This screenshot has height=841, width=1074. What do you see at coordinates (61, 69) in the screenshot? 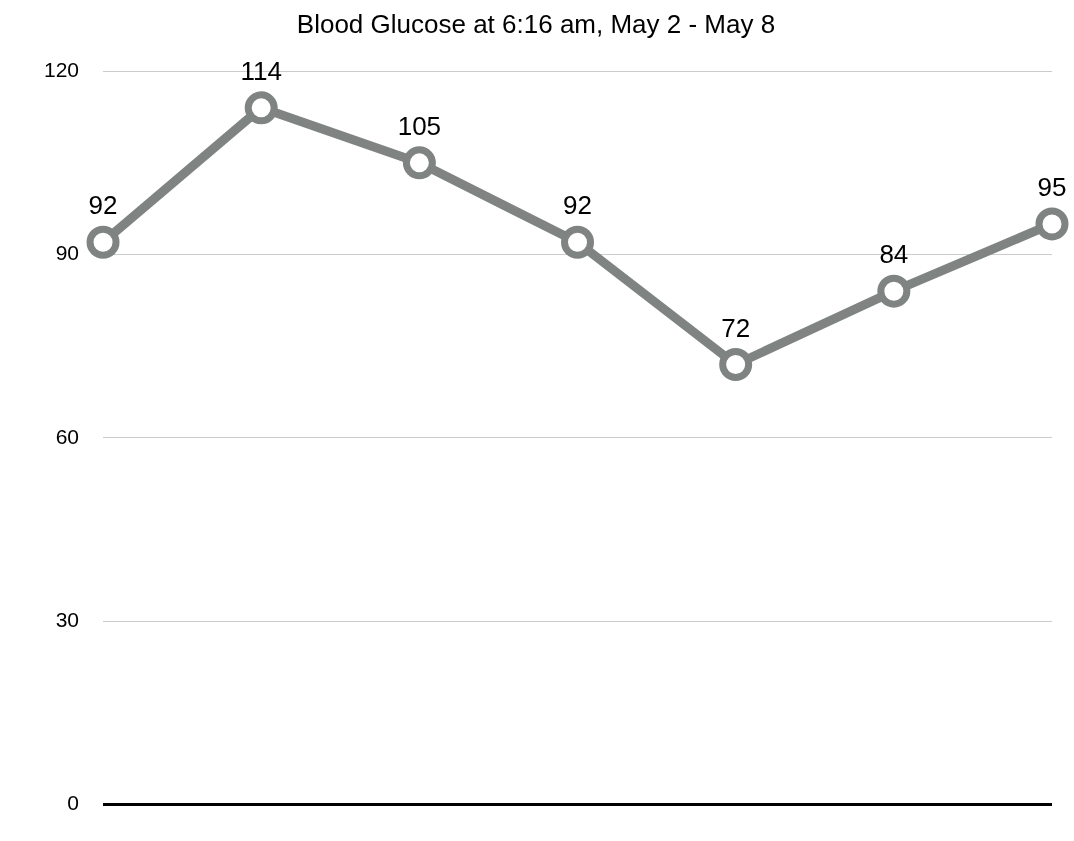
I see `y-tick-label: 120` at bounding box center [61, 69].